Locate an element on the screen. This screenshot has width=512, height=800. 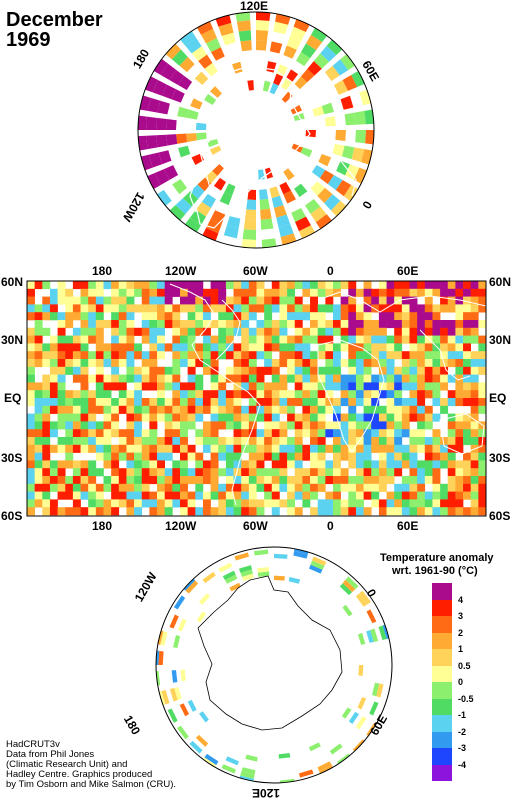
legend-swatch is located at coordinates (442, 723).